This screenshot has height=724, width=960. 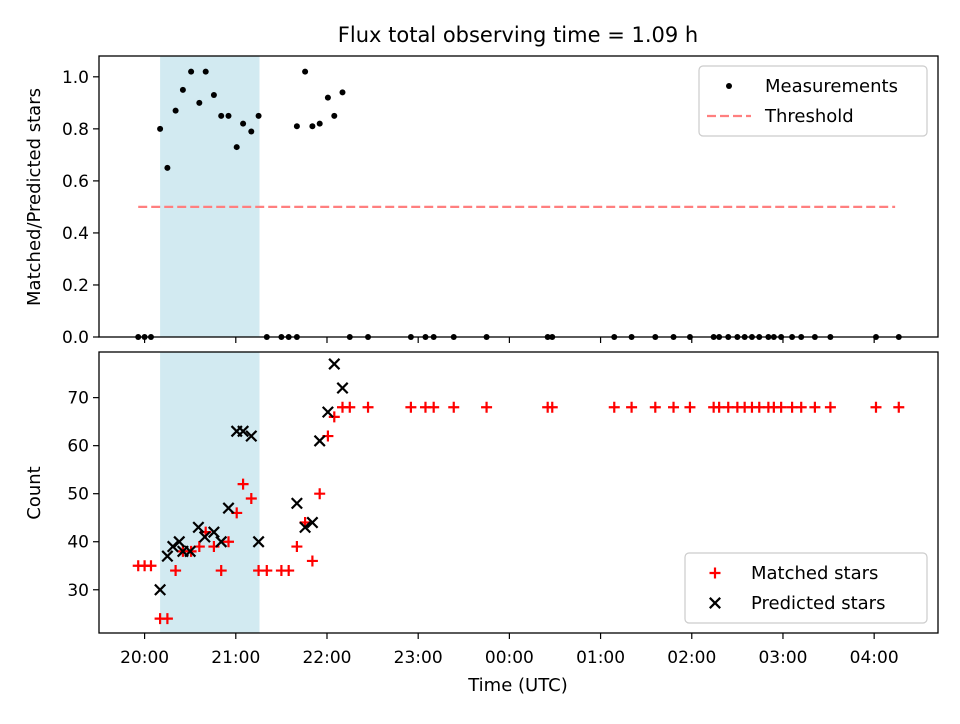 What do you see at coordinates (75, 286) in the screenshot?
I see `y-tick-label: 0.2` at bounding box center [75, 286].